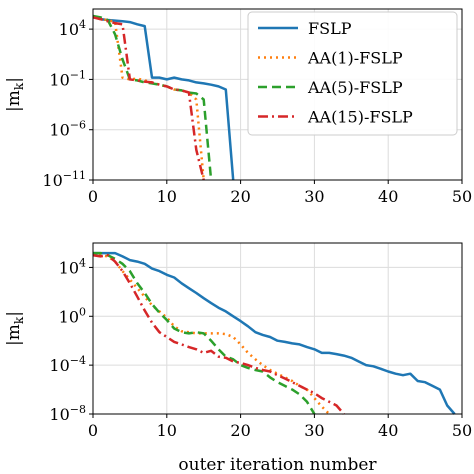 The height and width of the screenshot is (474, 474). What do you see at coordinates (72, 315) in the screenshot?
I see `y-tick-label: 10⁰` at bounding box center [72, 315].